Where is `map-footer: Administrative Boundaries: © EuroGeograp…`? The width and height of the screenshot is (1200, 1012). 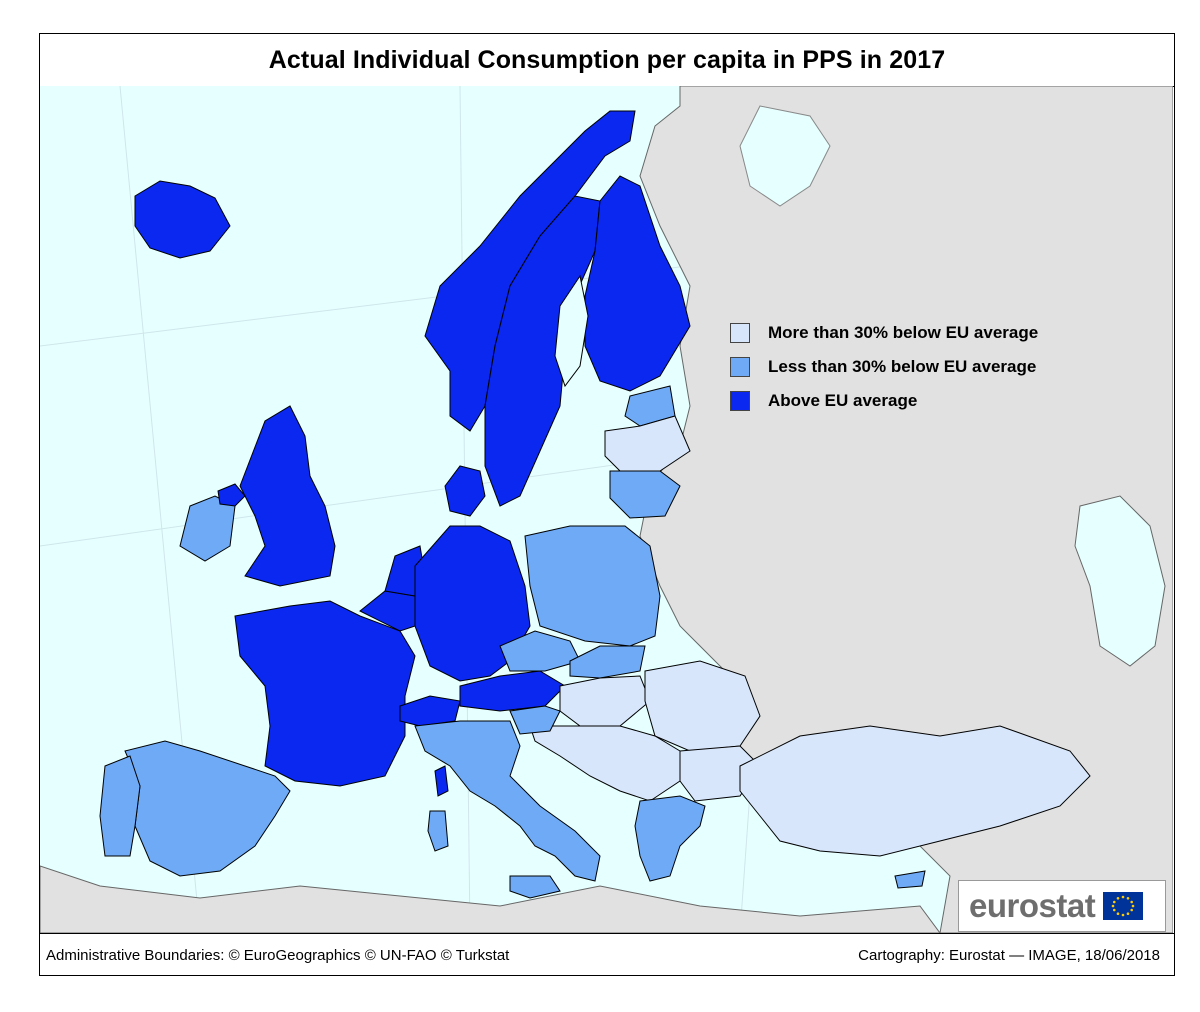 map-footer: Administrative Boundaries: © EuroGeograp… is located at coordinates (607, 954).